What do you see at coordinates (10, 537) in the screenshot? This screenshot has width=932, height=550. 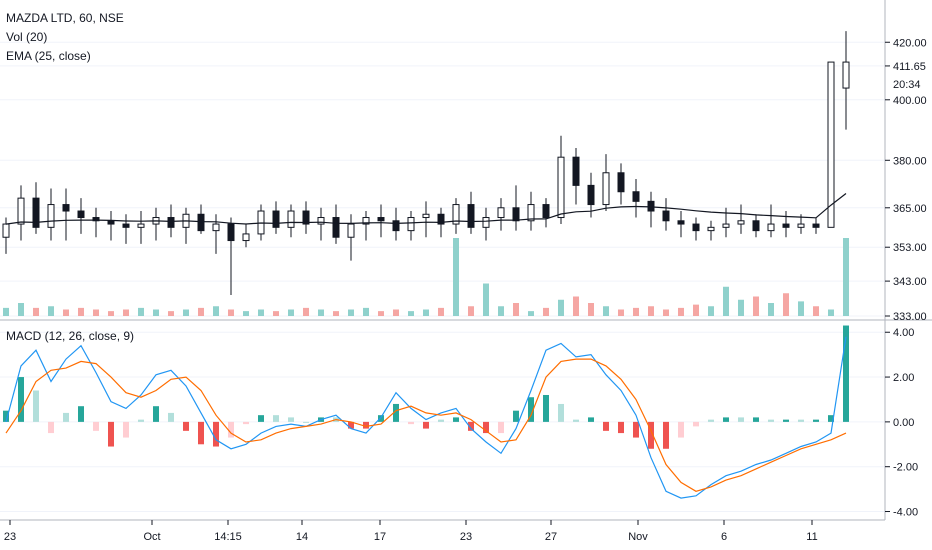 I see `time-tick-label: 23` at bounding box center [10, 537].